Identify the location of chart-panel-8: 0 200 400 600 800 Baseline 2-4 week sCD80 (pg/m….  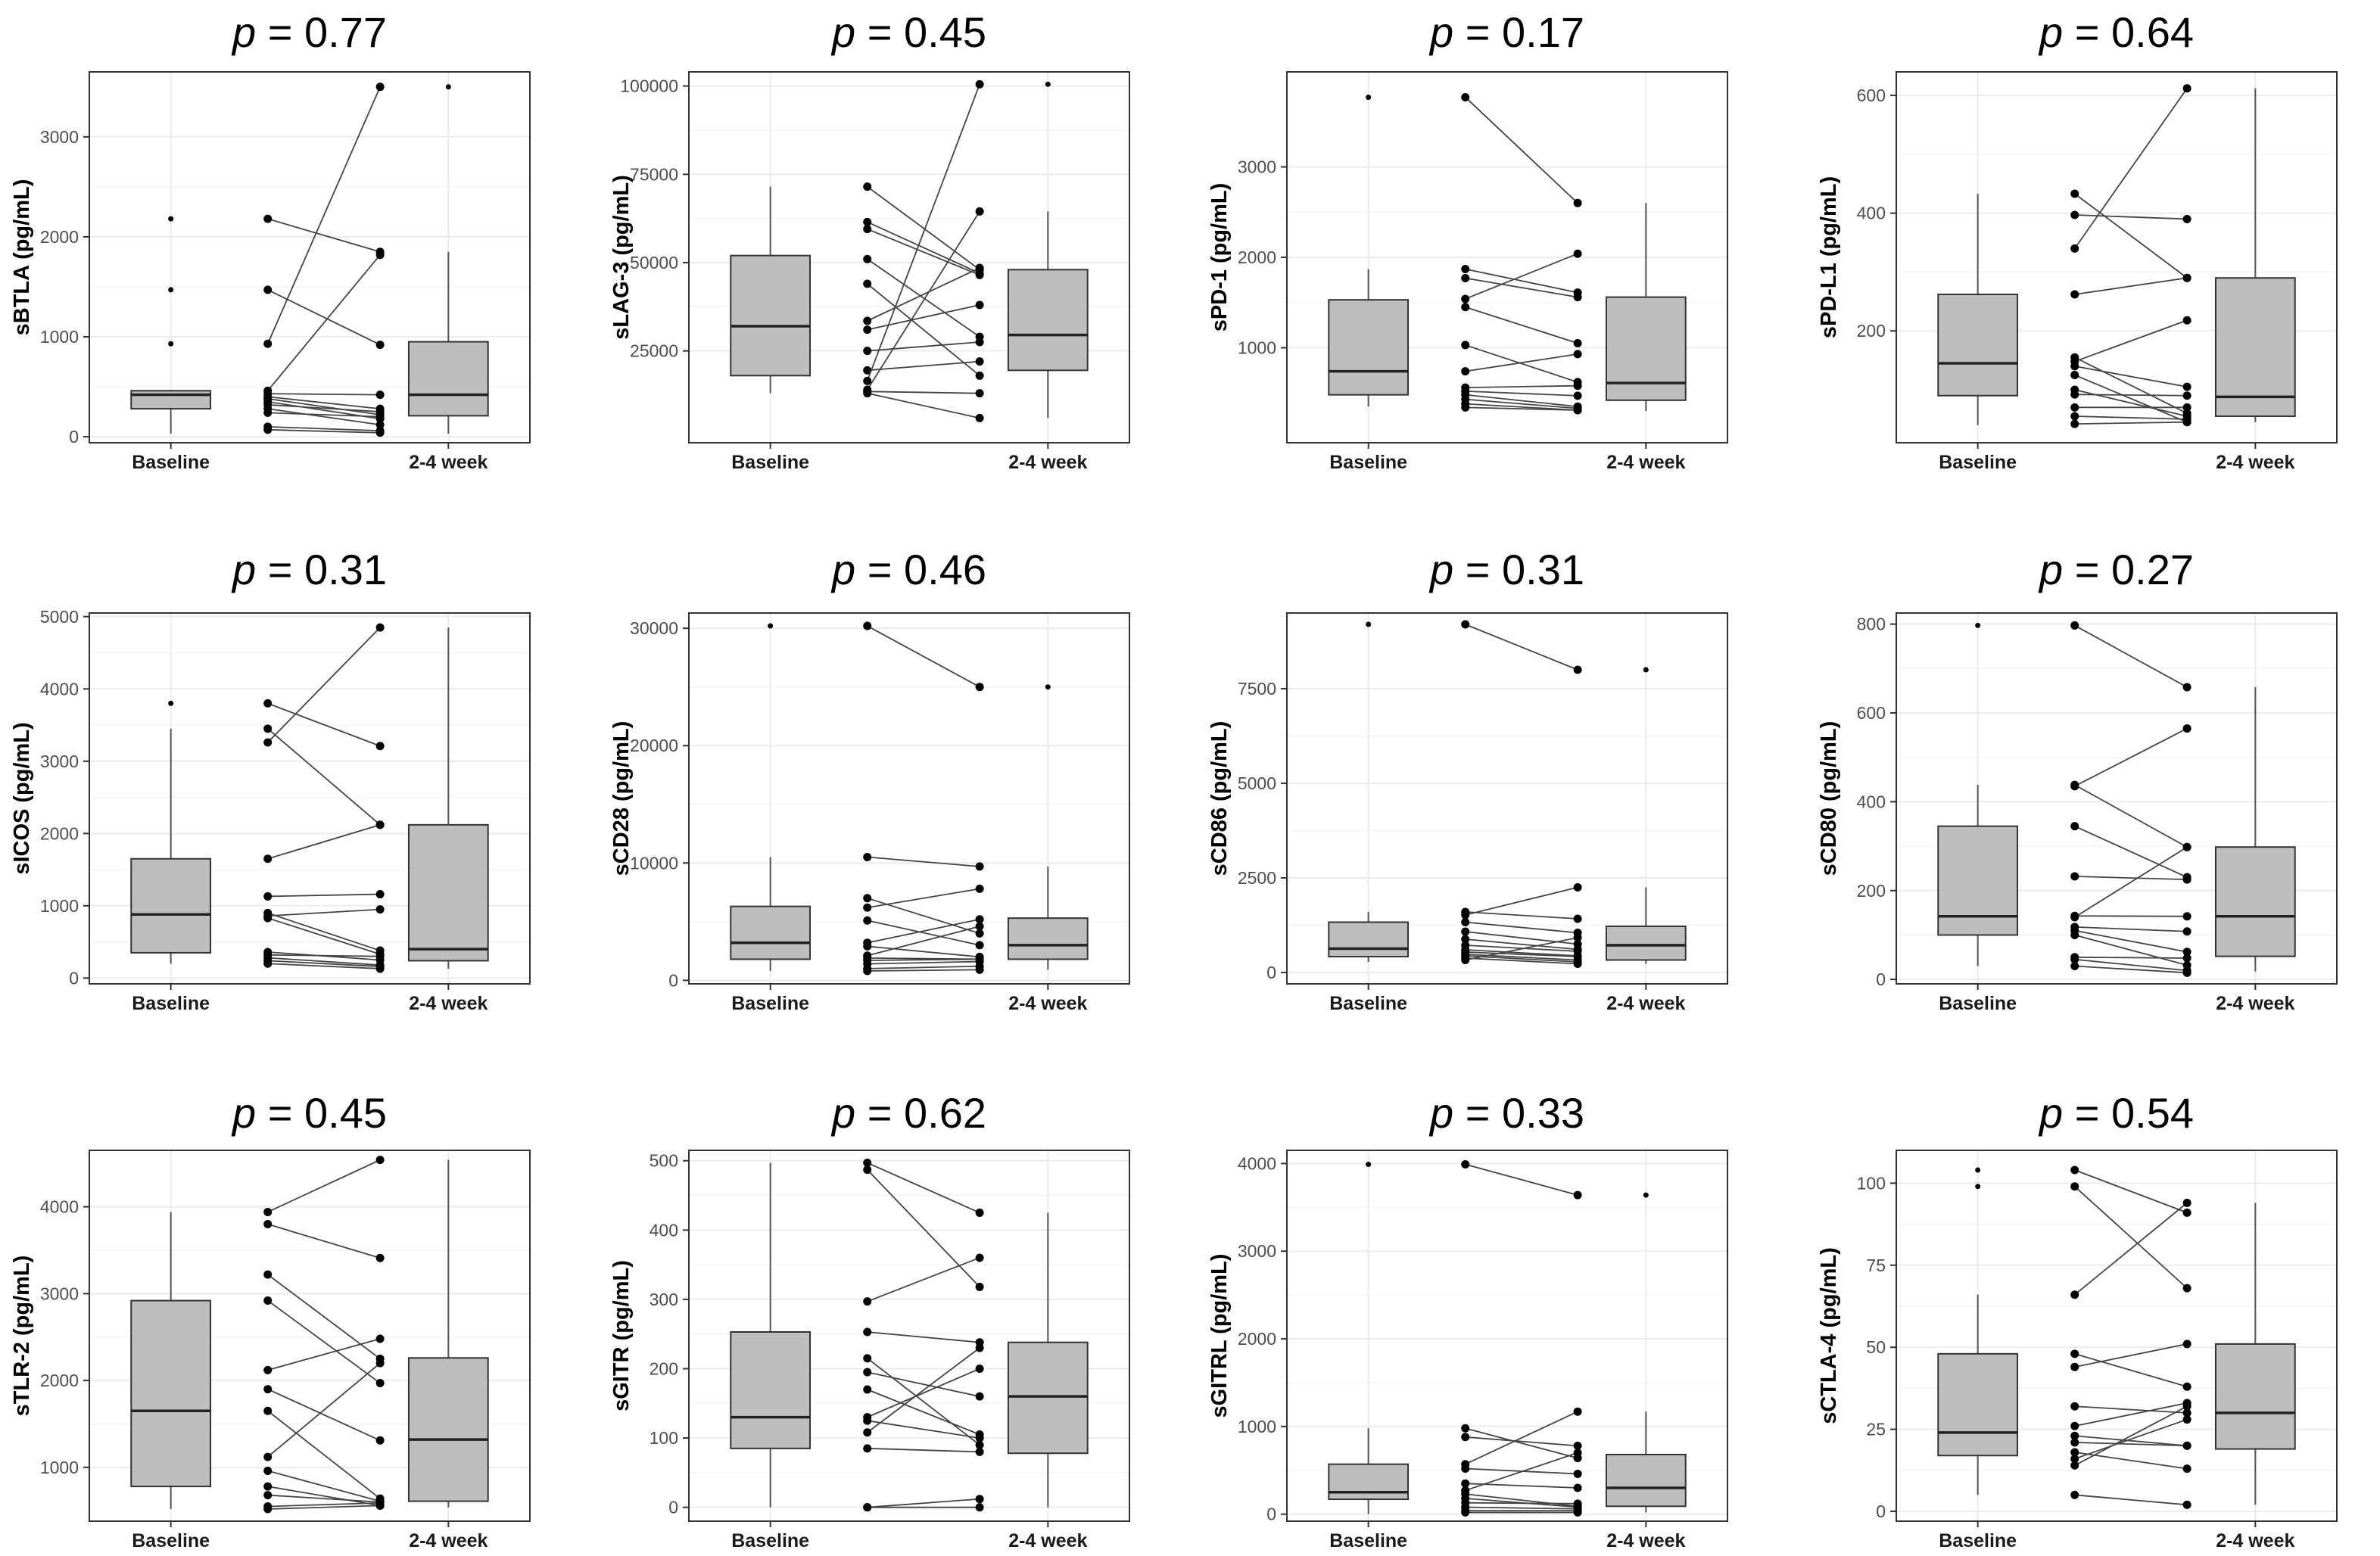
(2077, 780).